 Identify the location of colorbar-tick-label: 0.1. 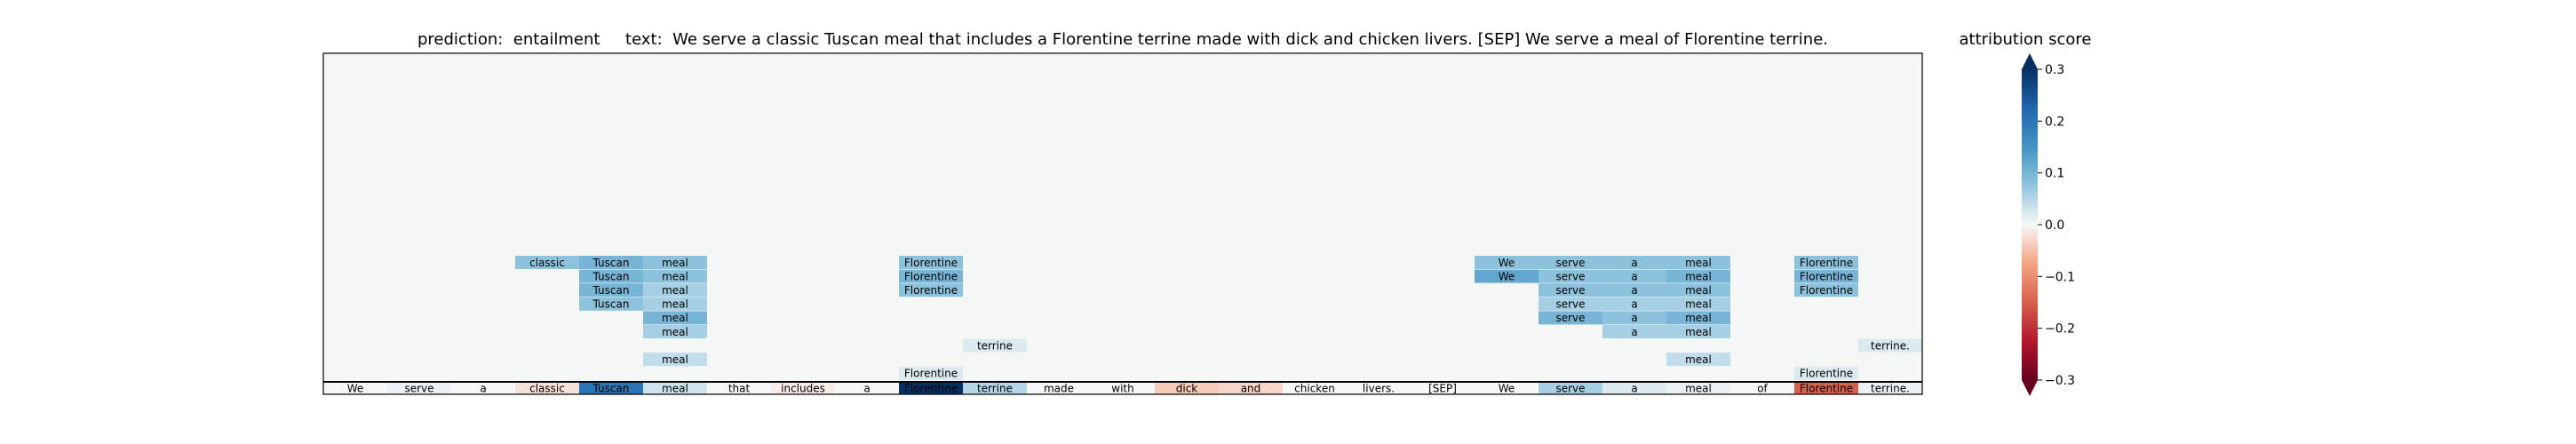
(2054, 174).